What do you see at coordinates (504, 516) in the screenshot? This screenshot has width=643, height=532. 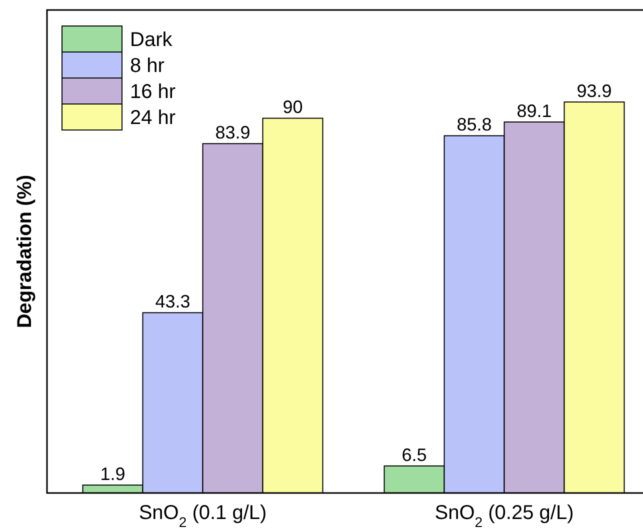 I see `x-tick-label: SnO$_{2}$ (0.25 g/L)` at bounding box center [504, 516].